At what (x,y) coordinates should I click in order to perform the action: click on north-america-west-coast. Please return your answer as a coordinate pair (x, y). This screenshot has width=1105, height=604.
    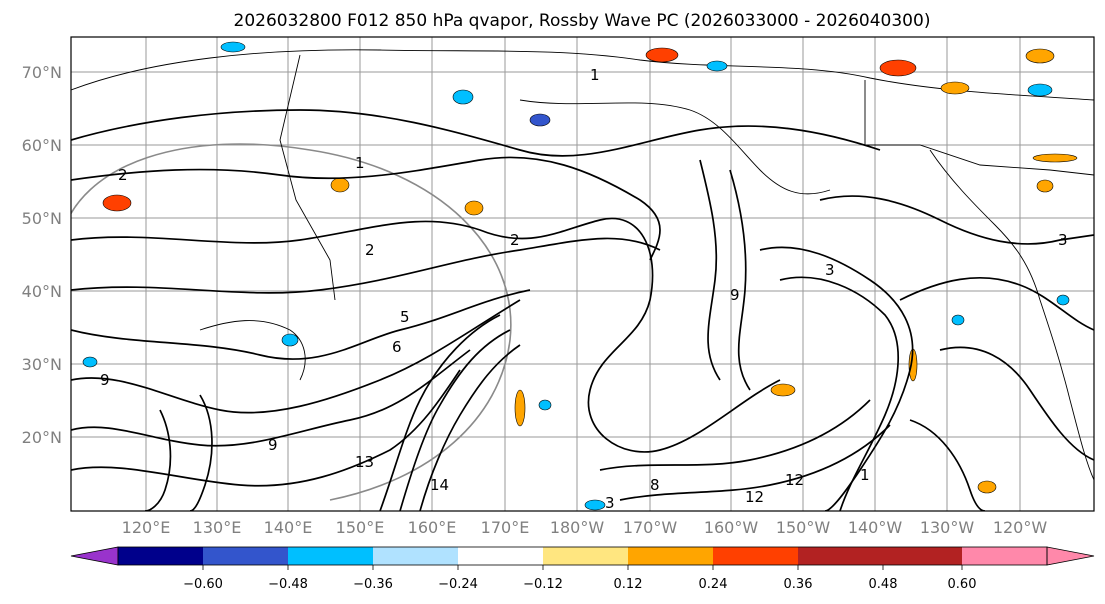
    Looking at the image, I should click on (1011, 315).